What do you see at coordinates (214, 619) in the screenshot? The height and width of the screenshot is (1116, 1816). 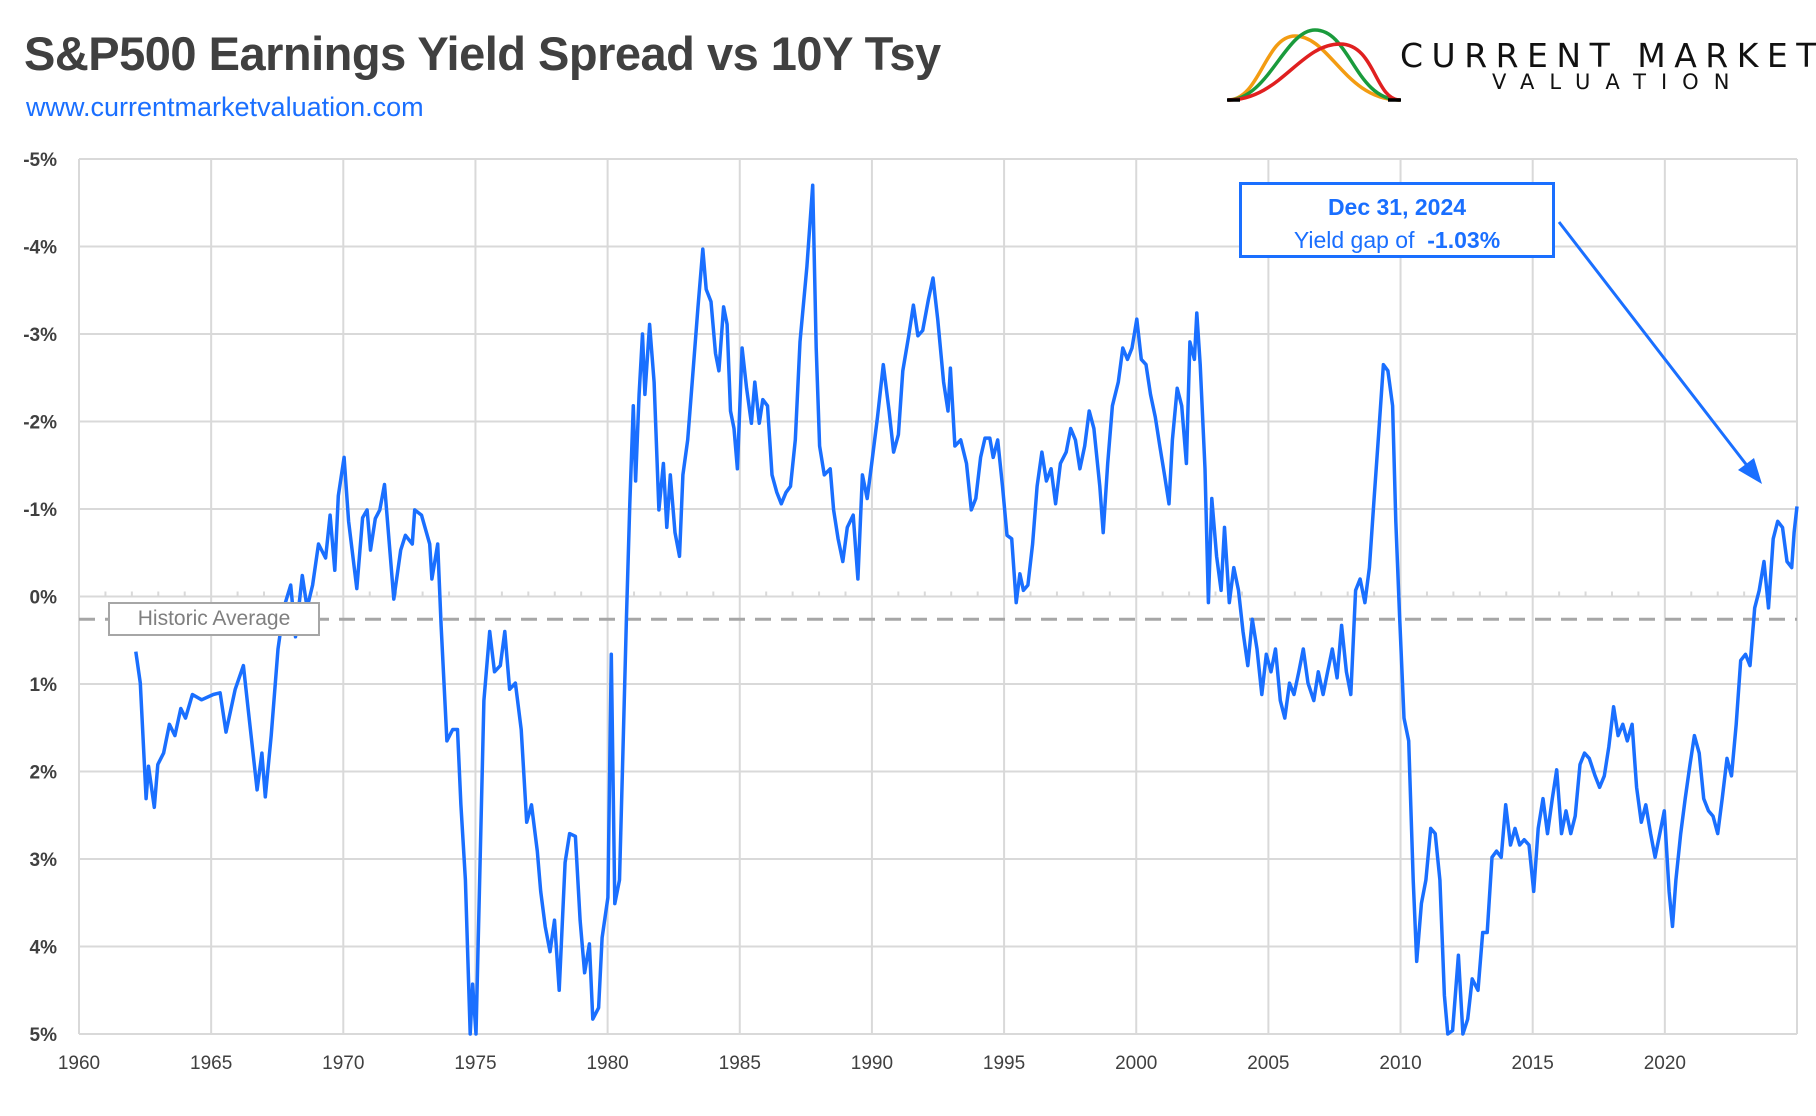 I see `historic-average-label: Historic Average` at bounding box center [214, 619].